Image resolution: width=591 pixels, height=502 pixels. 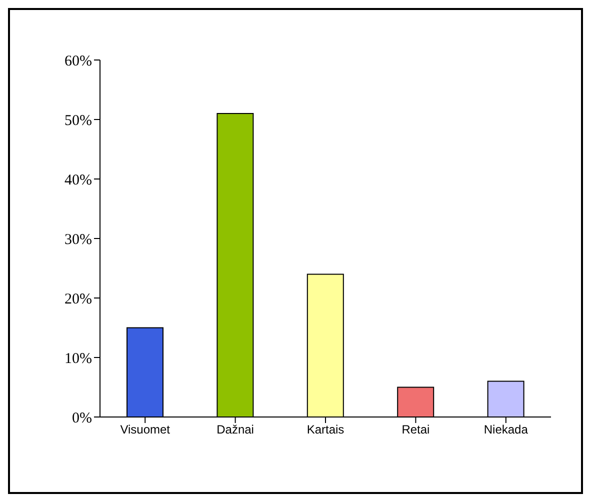 What do you see at coordinates (78, 358) in the screenshot?
I see `y-tick-label: 10%` at bounding box center [78, 358].